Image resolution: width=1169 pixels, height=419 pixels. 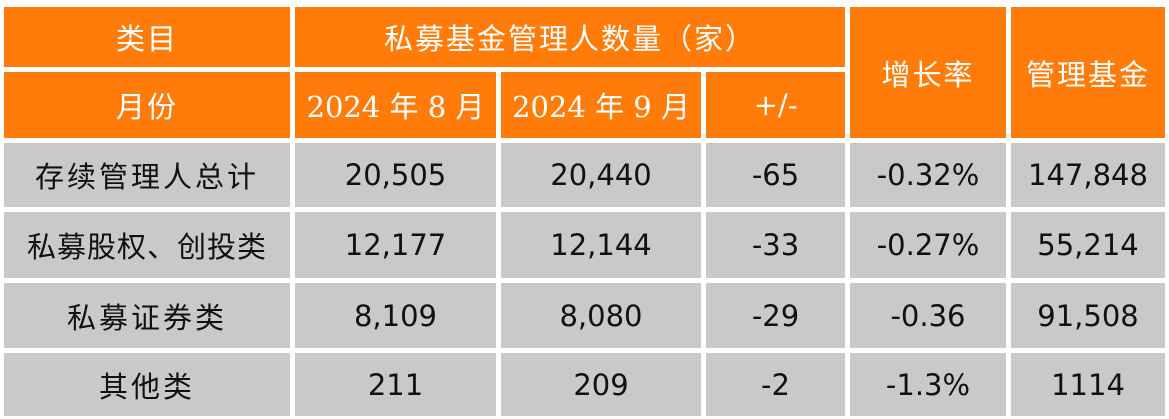 I want to click on row-diff-value: -65, so click(x=775, y=175).